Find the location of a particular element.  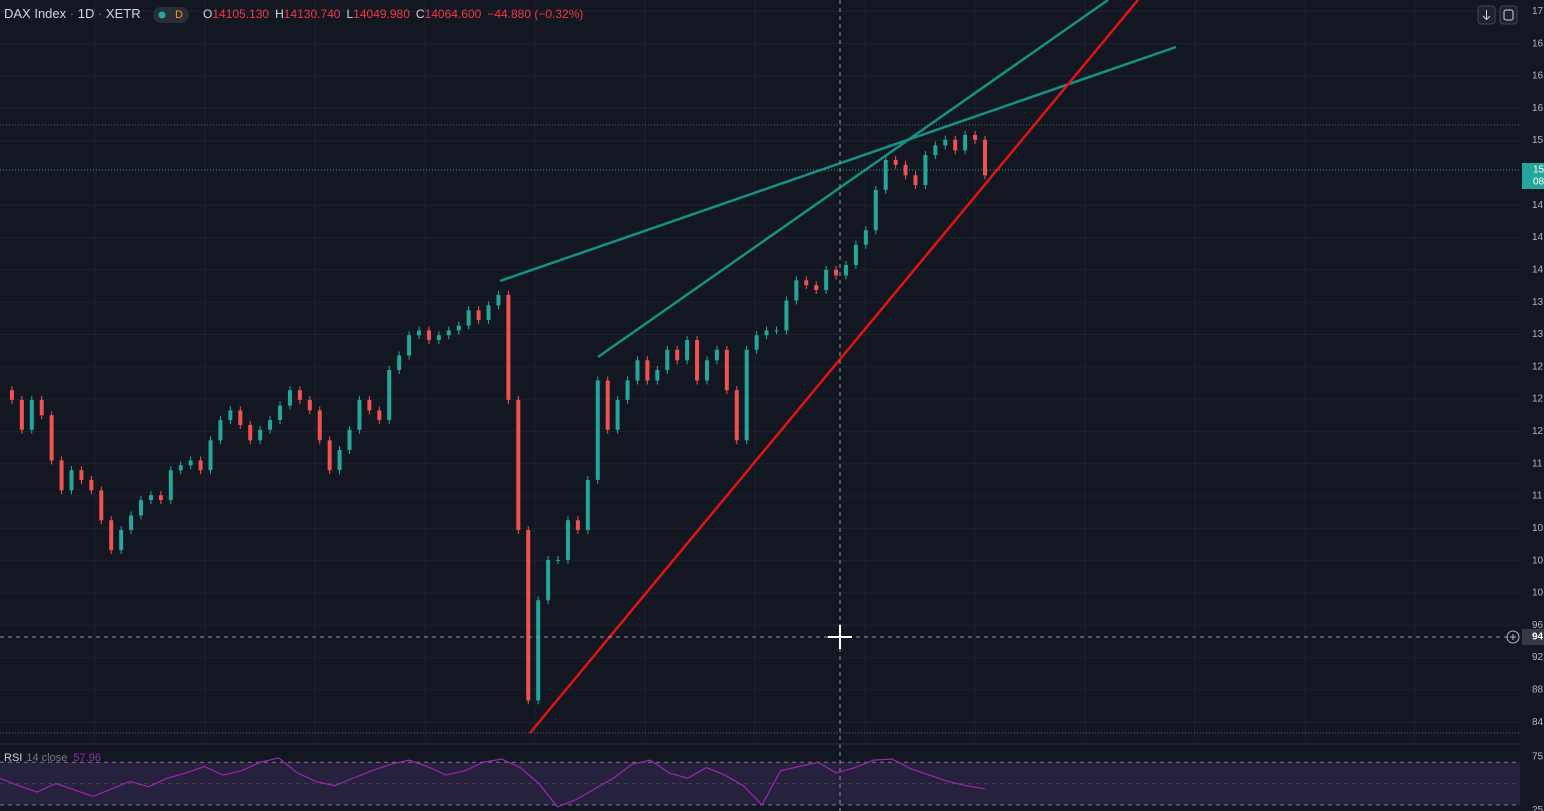

y-tick-label: 92 is located at coordinates (1538, 657).